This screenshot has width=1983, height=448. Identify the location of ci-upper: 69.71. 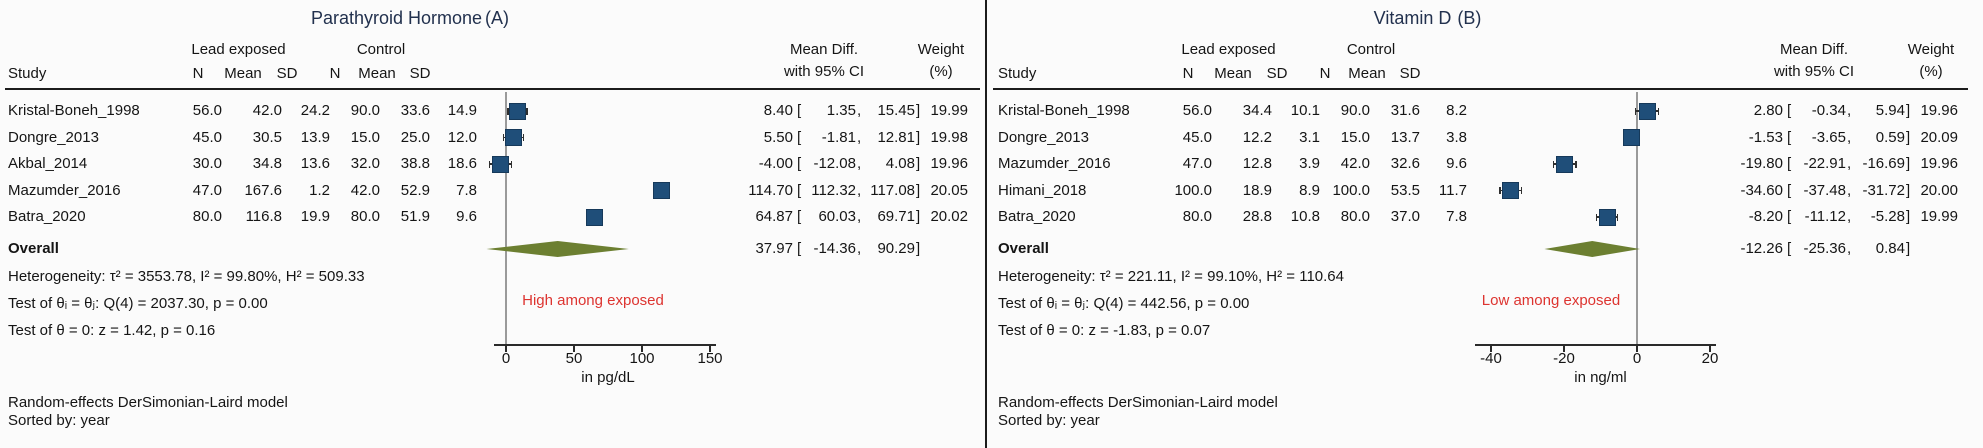
(889, 217).